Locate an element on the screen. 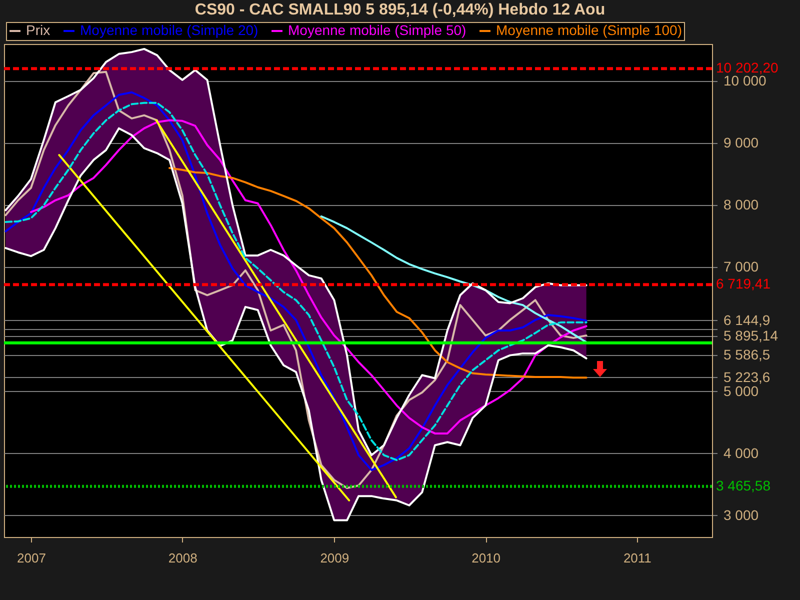 This screenshot has width=800, height=600. x-tick-label: 2009 is located at coordinates (335, 558).